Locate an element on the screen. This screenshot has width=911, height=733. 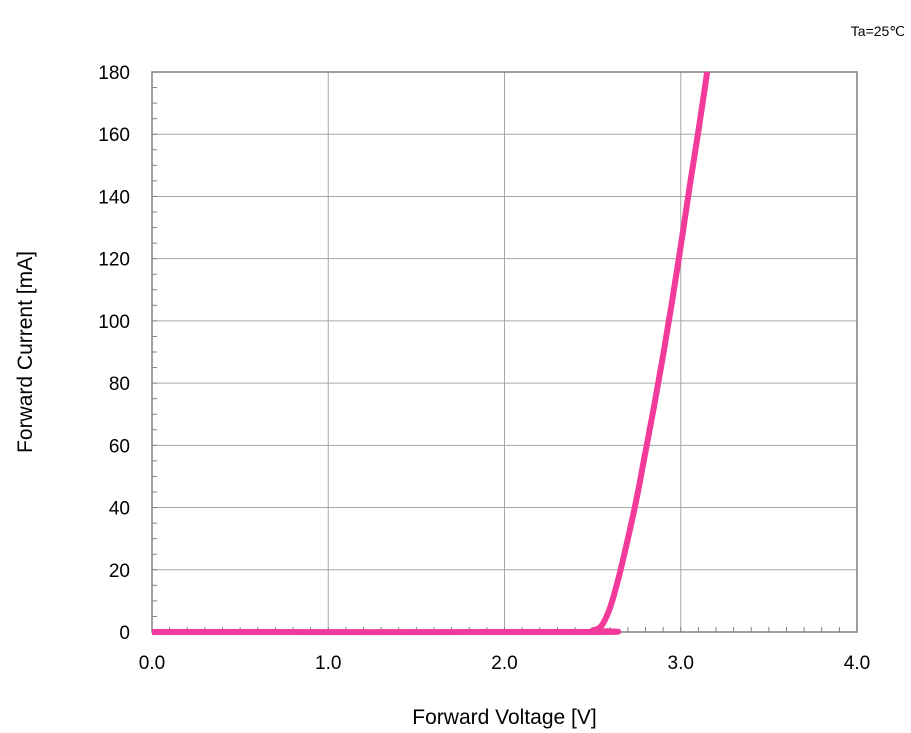
x-axis-title: Forward Voltage [V] is located at coordinates (504, 717).